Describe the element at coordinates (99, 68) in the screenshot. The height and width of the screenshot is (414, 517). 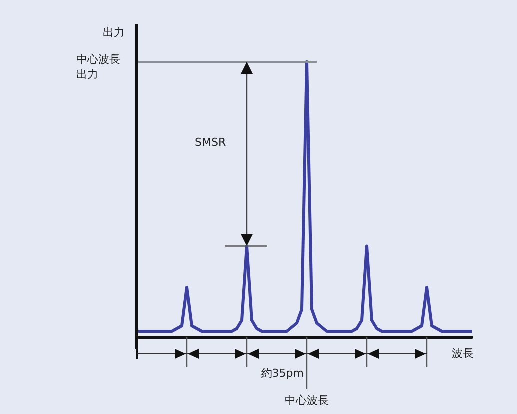
I see `ref-line-label: 中心波長出力` at that location.